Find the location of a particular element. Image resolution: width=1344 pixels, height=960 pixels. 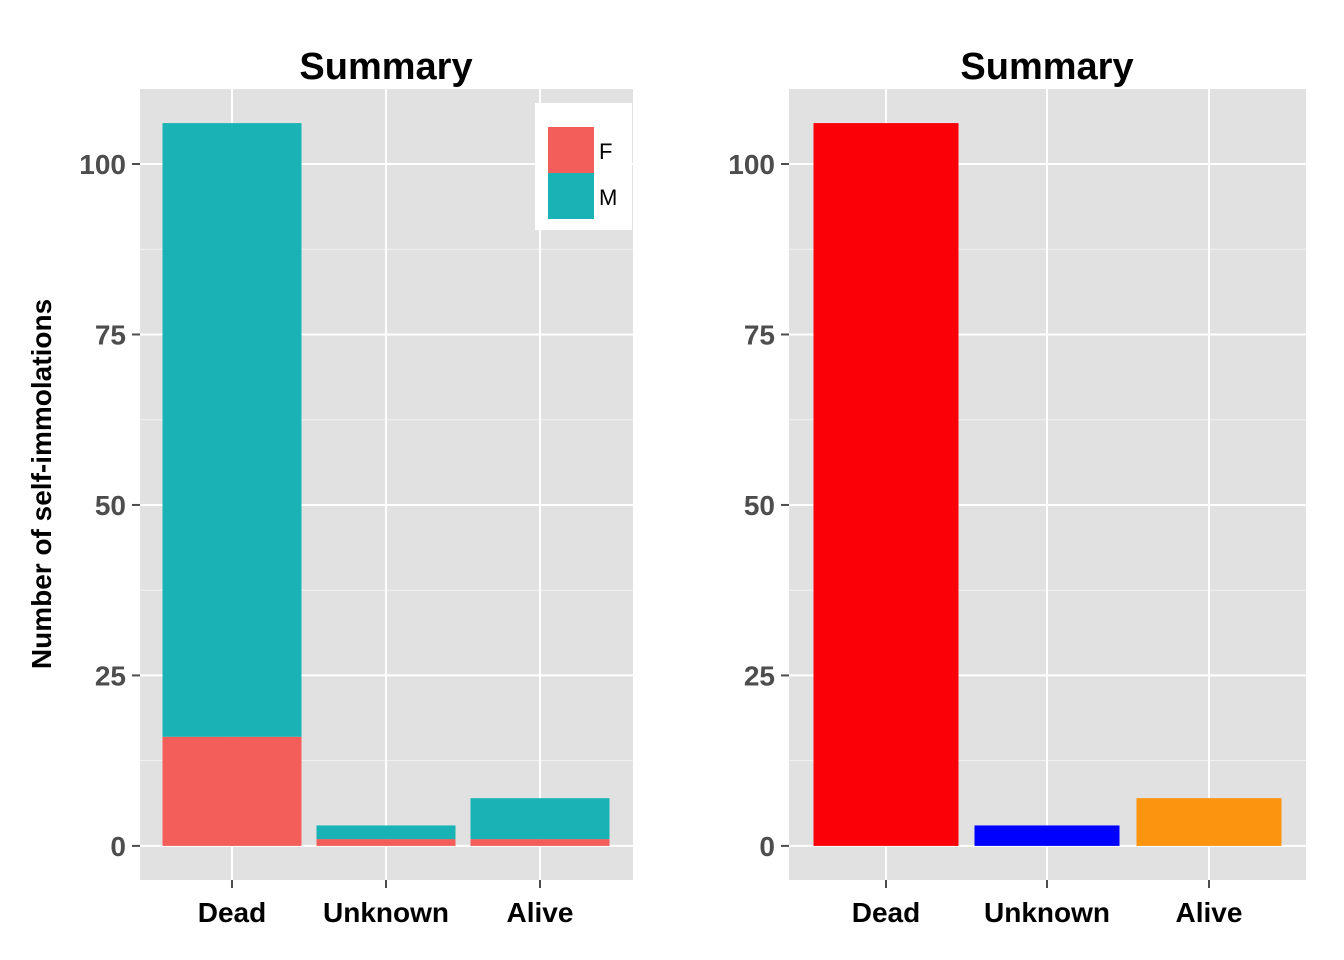

right-y-axis: 0 25 50 75 100 is located at coordinates (758, 505).